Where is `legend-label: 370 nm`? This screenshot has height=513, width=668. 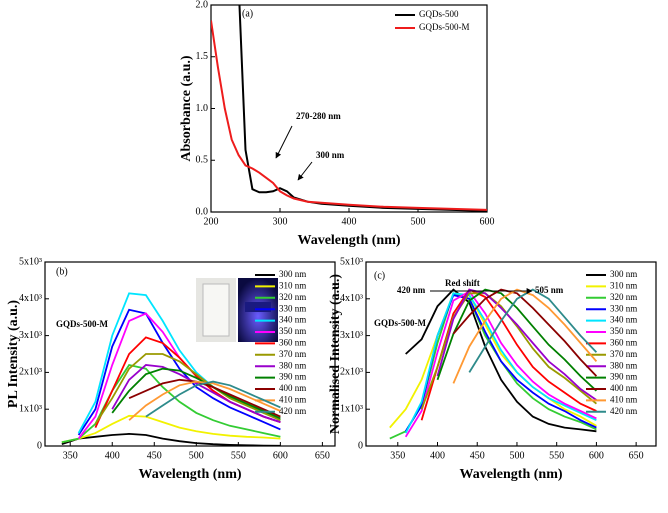 legend-label: 370 nm is located at coordinates (292, 354).